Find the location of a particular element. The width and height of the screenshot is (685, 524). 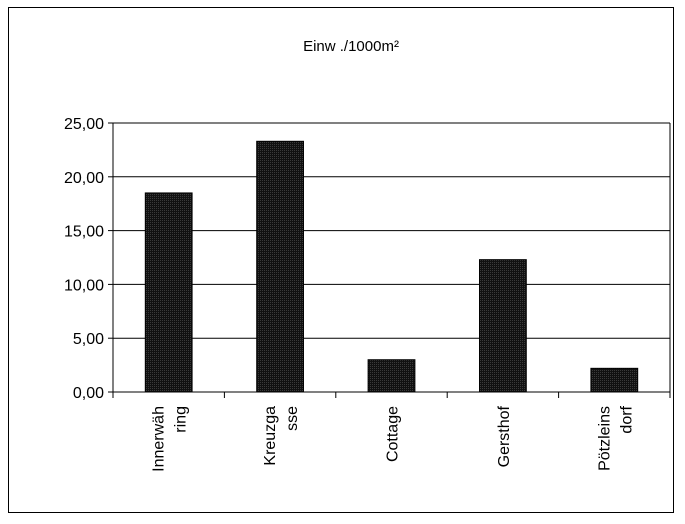

x-tick-label: dorf is located at coordinates (626, 419).